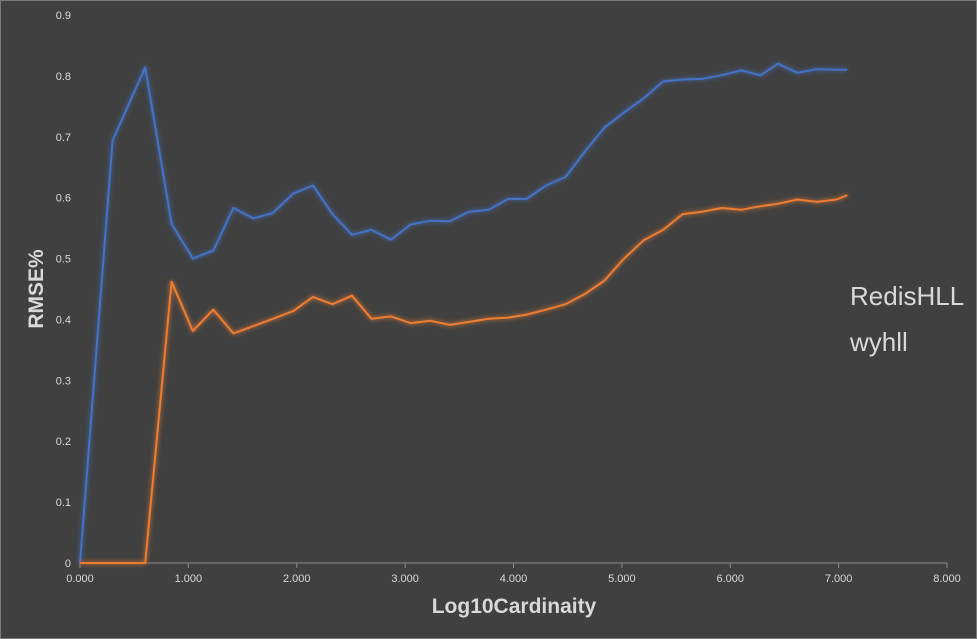 The image size is (977, 639). Describe the element at coordinates (63, 199) in the screenshot. I see `y-tick-label: 0.6` at that location.